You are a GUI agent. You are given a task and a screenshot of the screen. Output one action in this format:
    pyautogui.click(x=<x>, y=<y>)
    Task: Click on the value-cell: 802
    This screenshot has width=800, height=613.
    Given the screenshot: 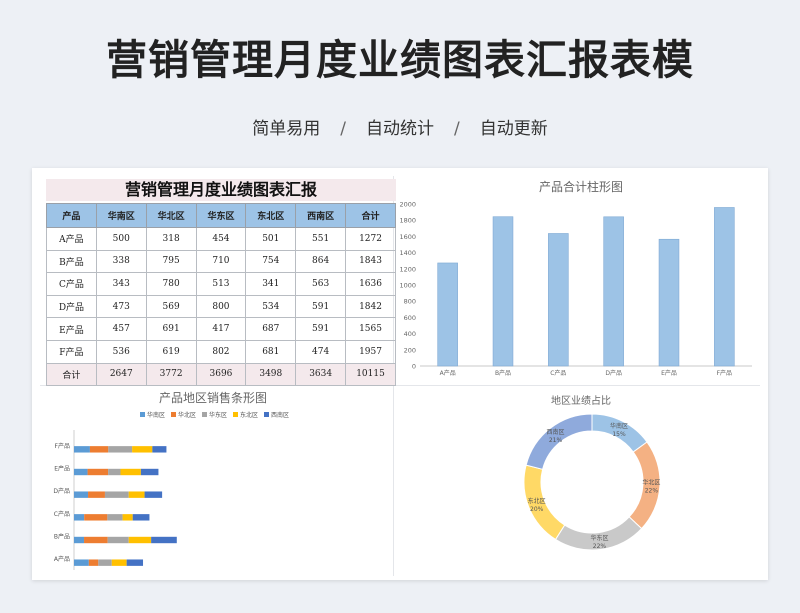 What is the action you would take?
    pyautogui.click(x=221, y=351)
    